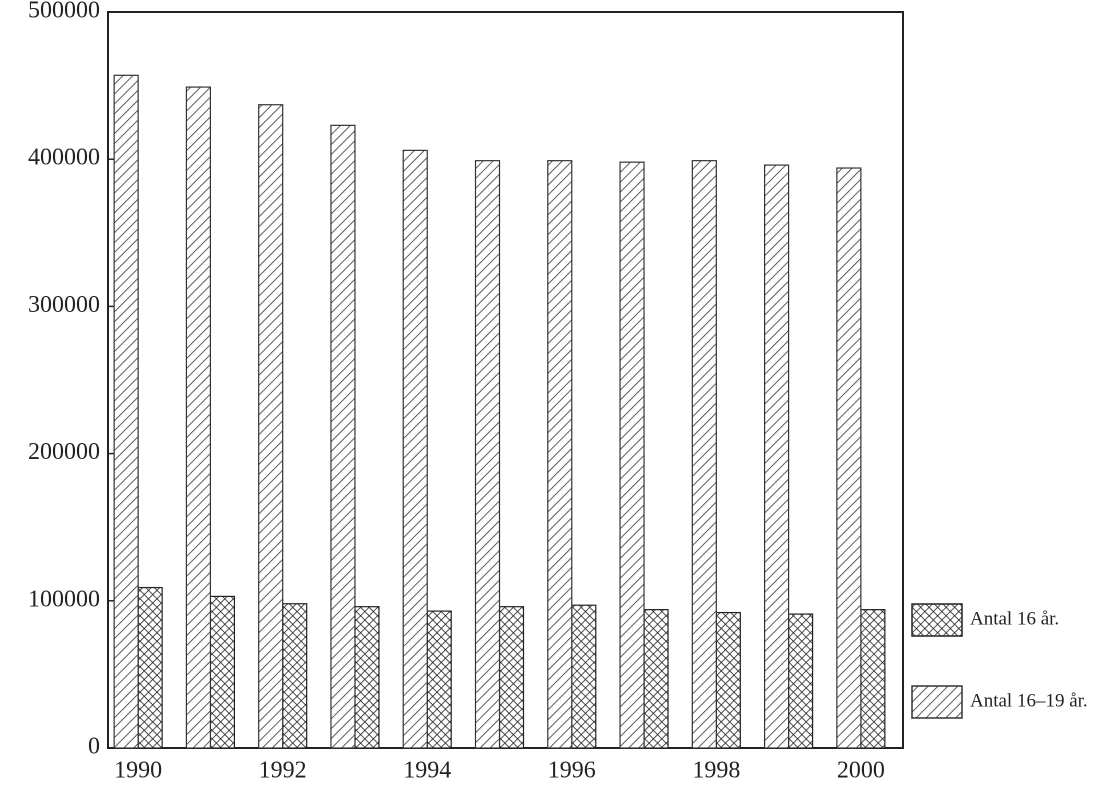 This screenshot has height=786, width=1119. What do you see at coordinates (283, 771) in the screenshot?
I see `x-tick-label: 1992` at bounding box center [283, 771].